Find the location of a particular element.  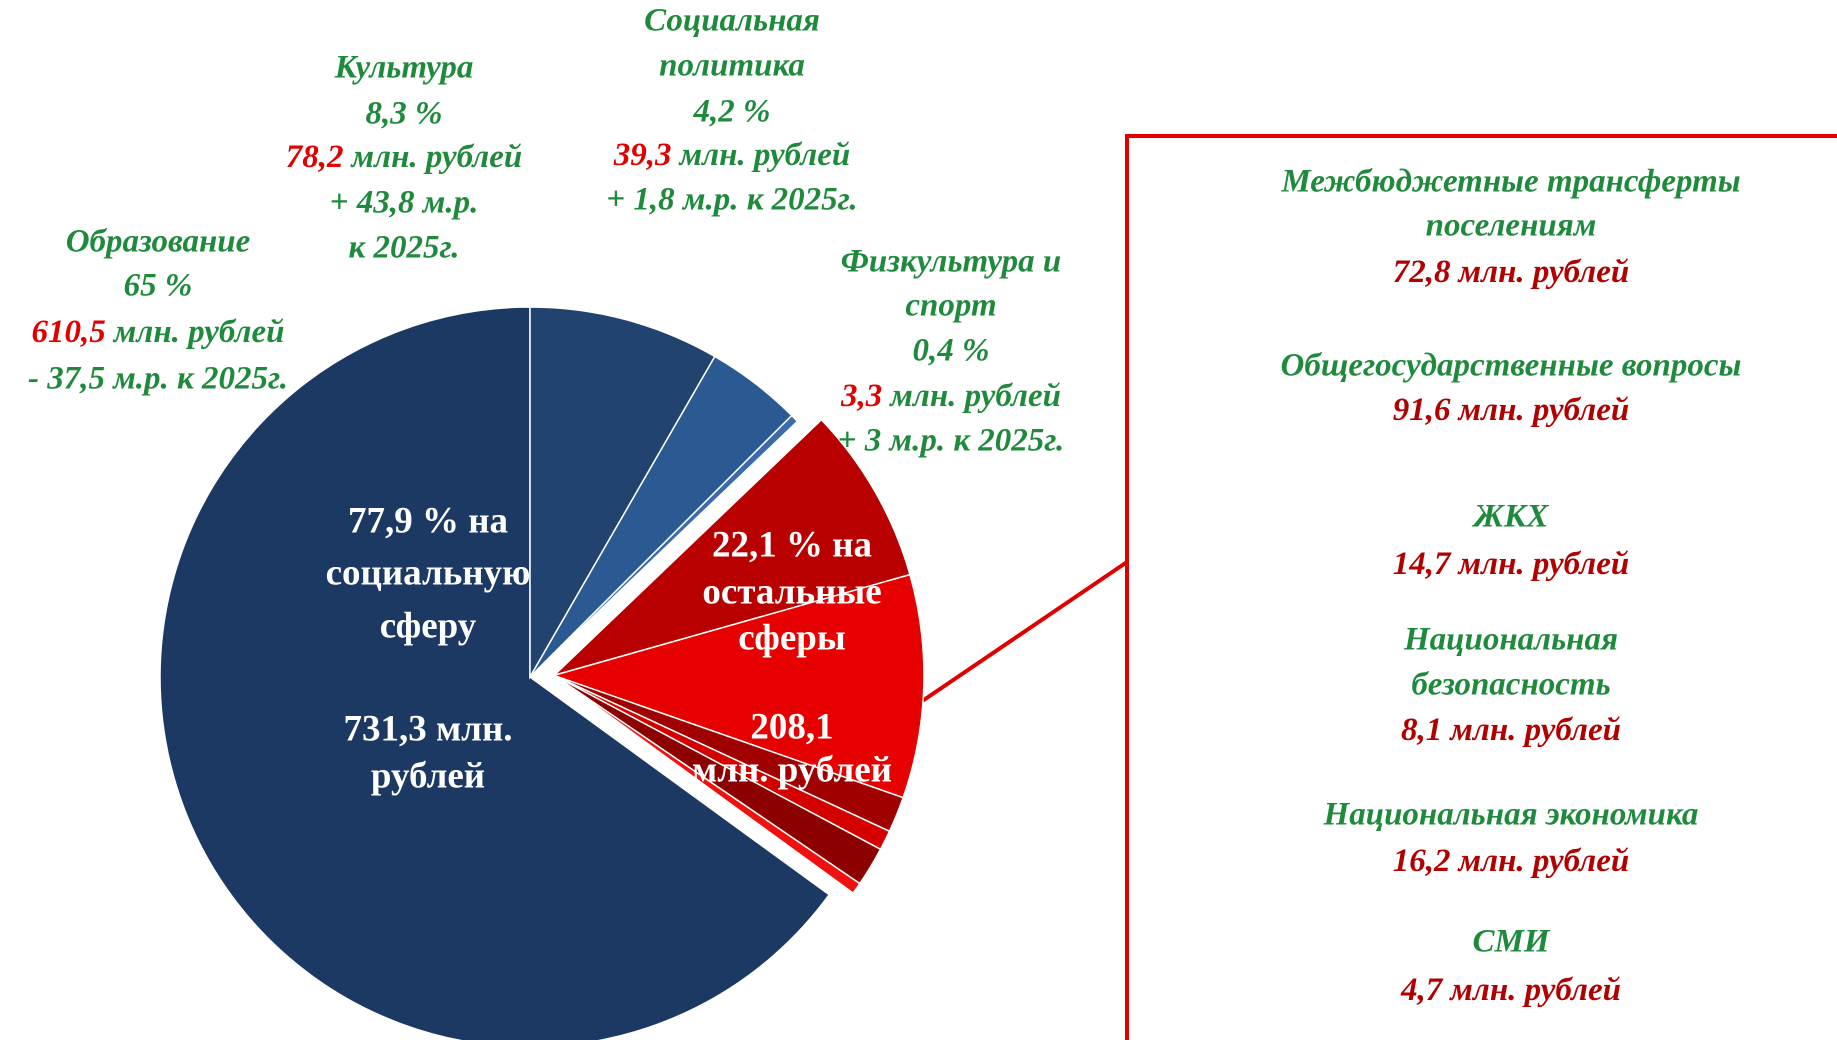

legend-name: поселениям is located at coordinates (1511, 226).